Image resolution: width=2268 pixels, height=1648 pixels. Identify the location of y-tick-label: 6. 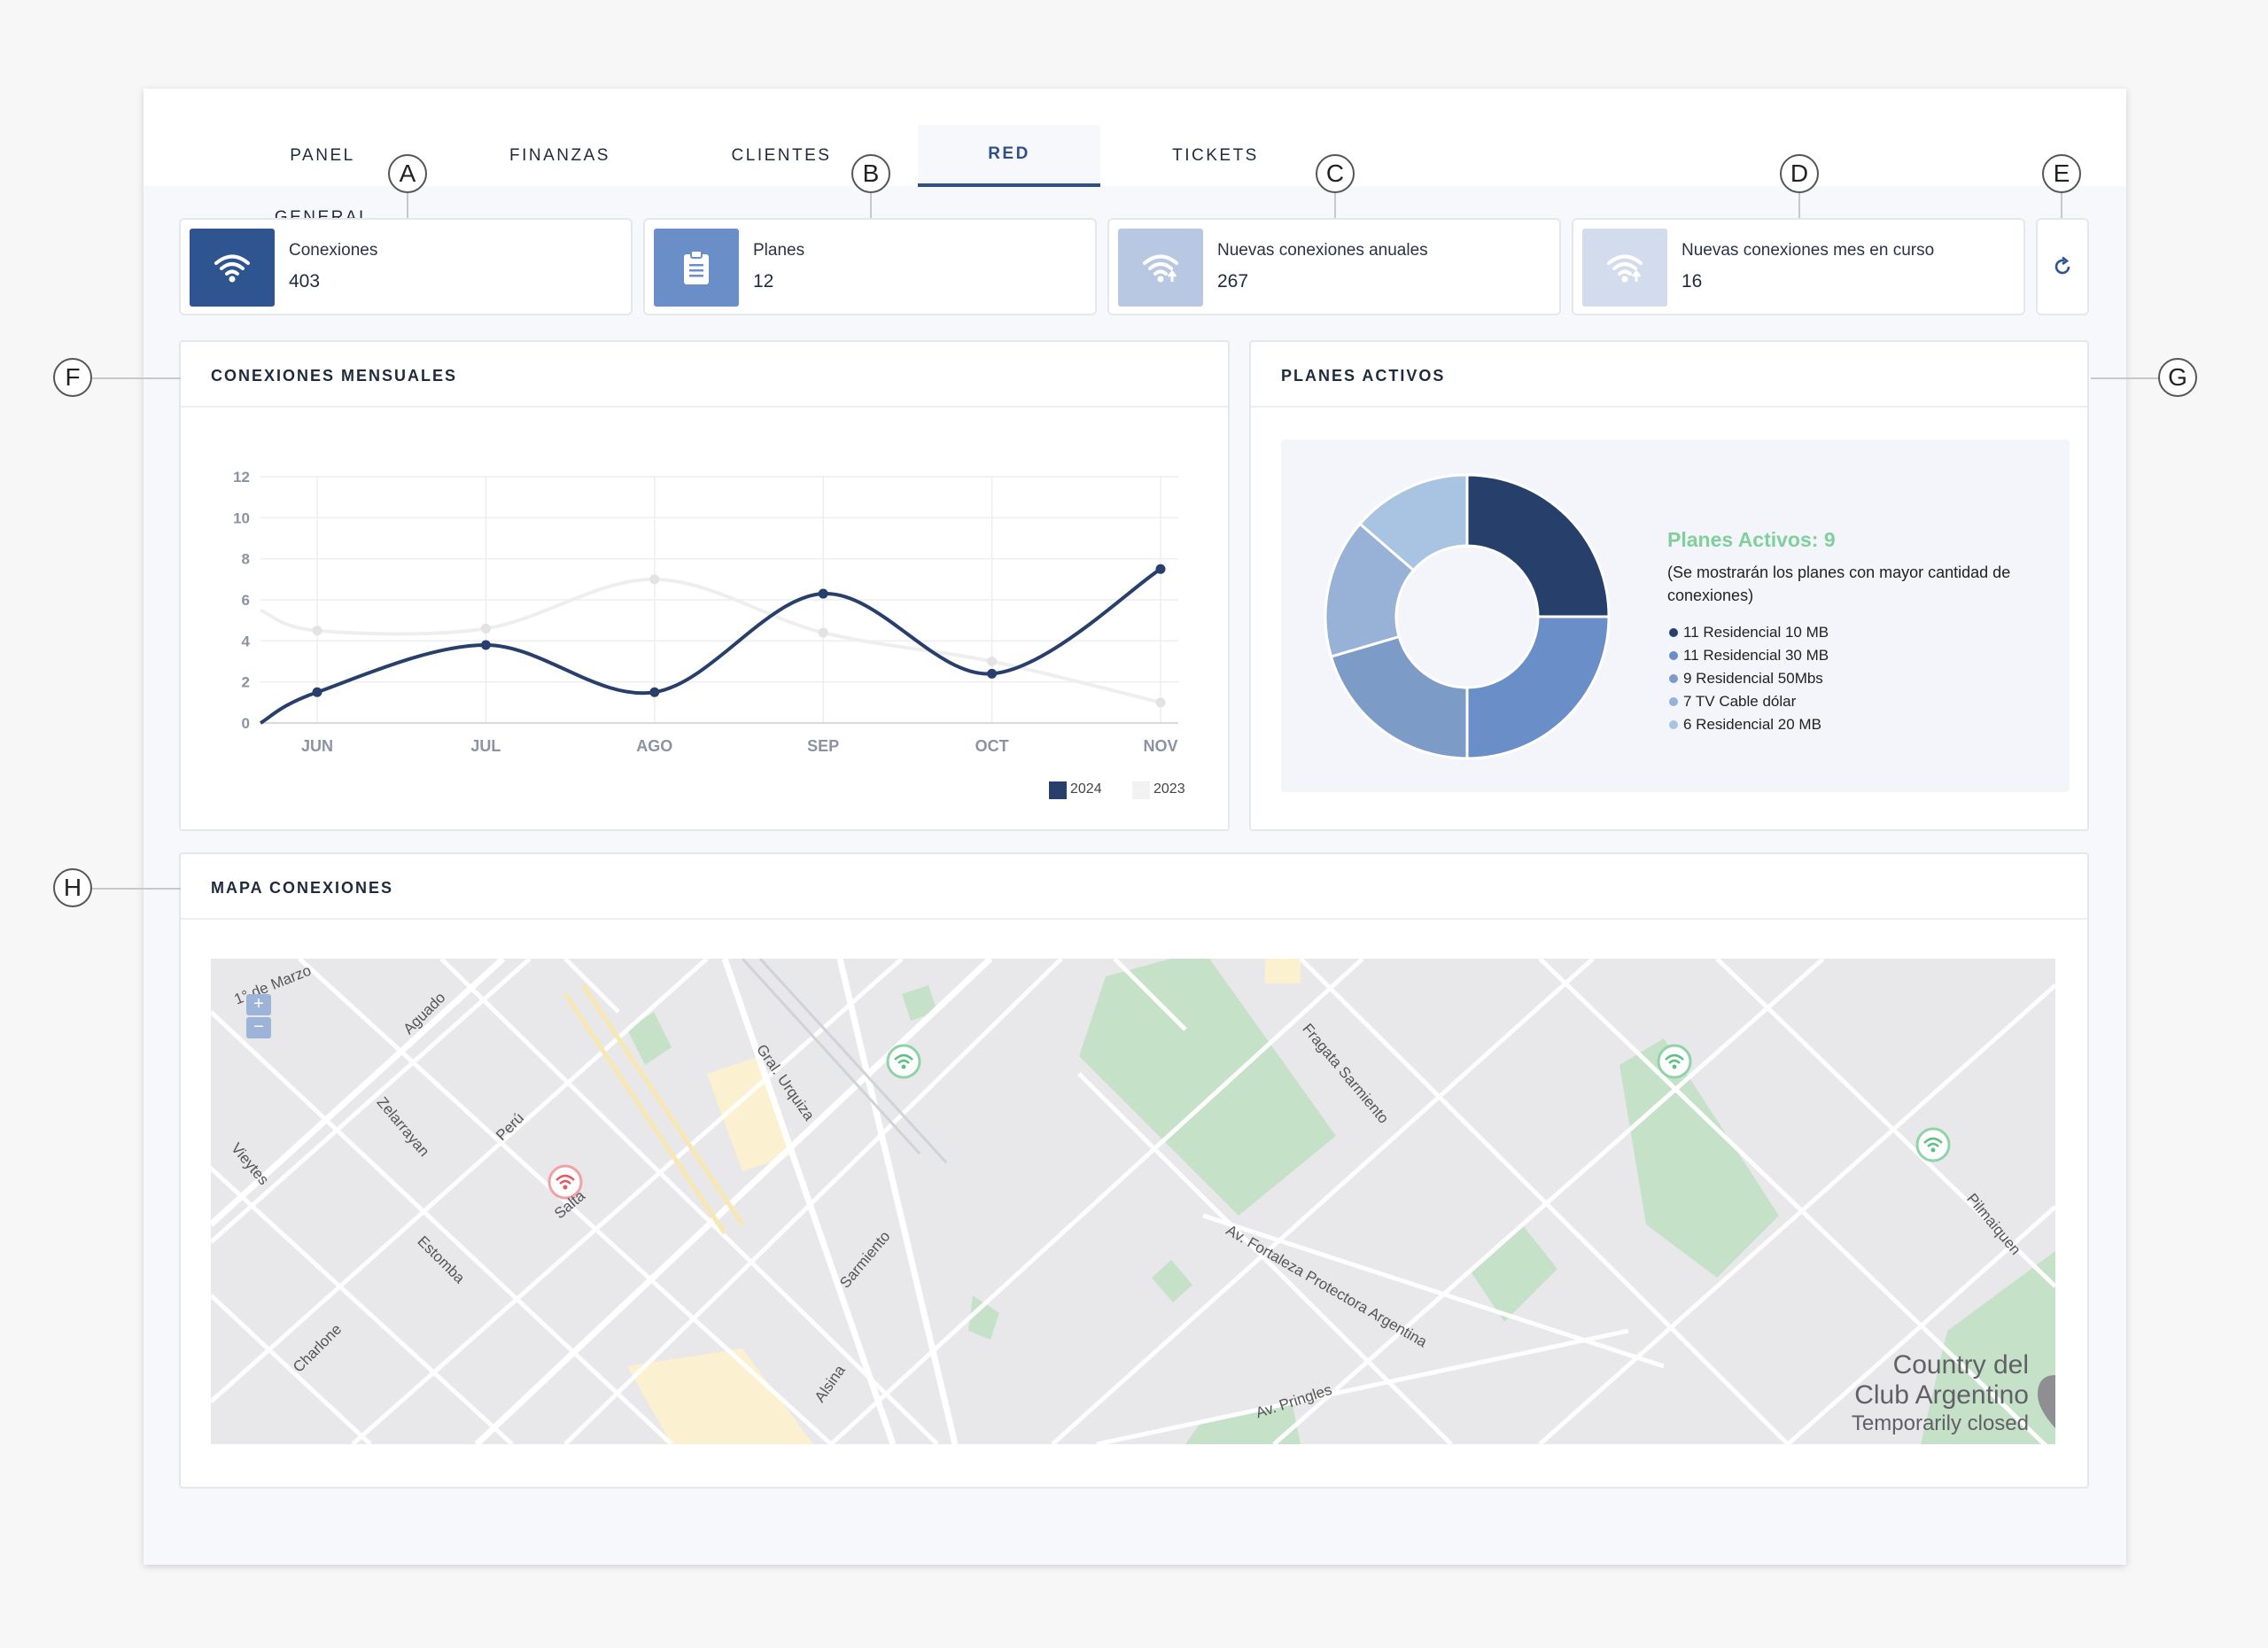
(246, 600).